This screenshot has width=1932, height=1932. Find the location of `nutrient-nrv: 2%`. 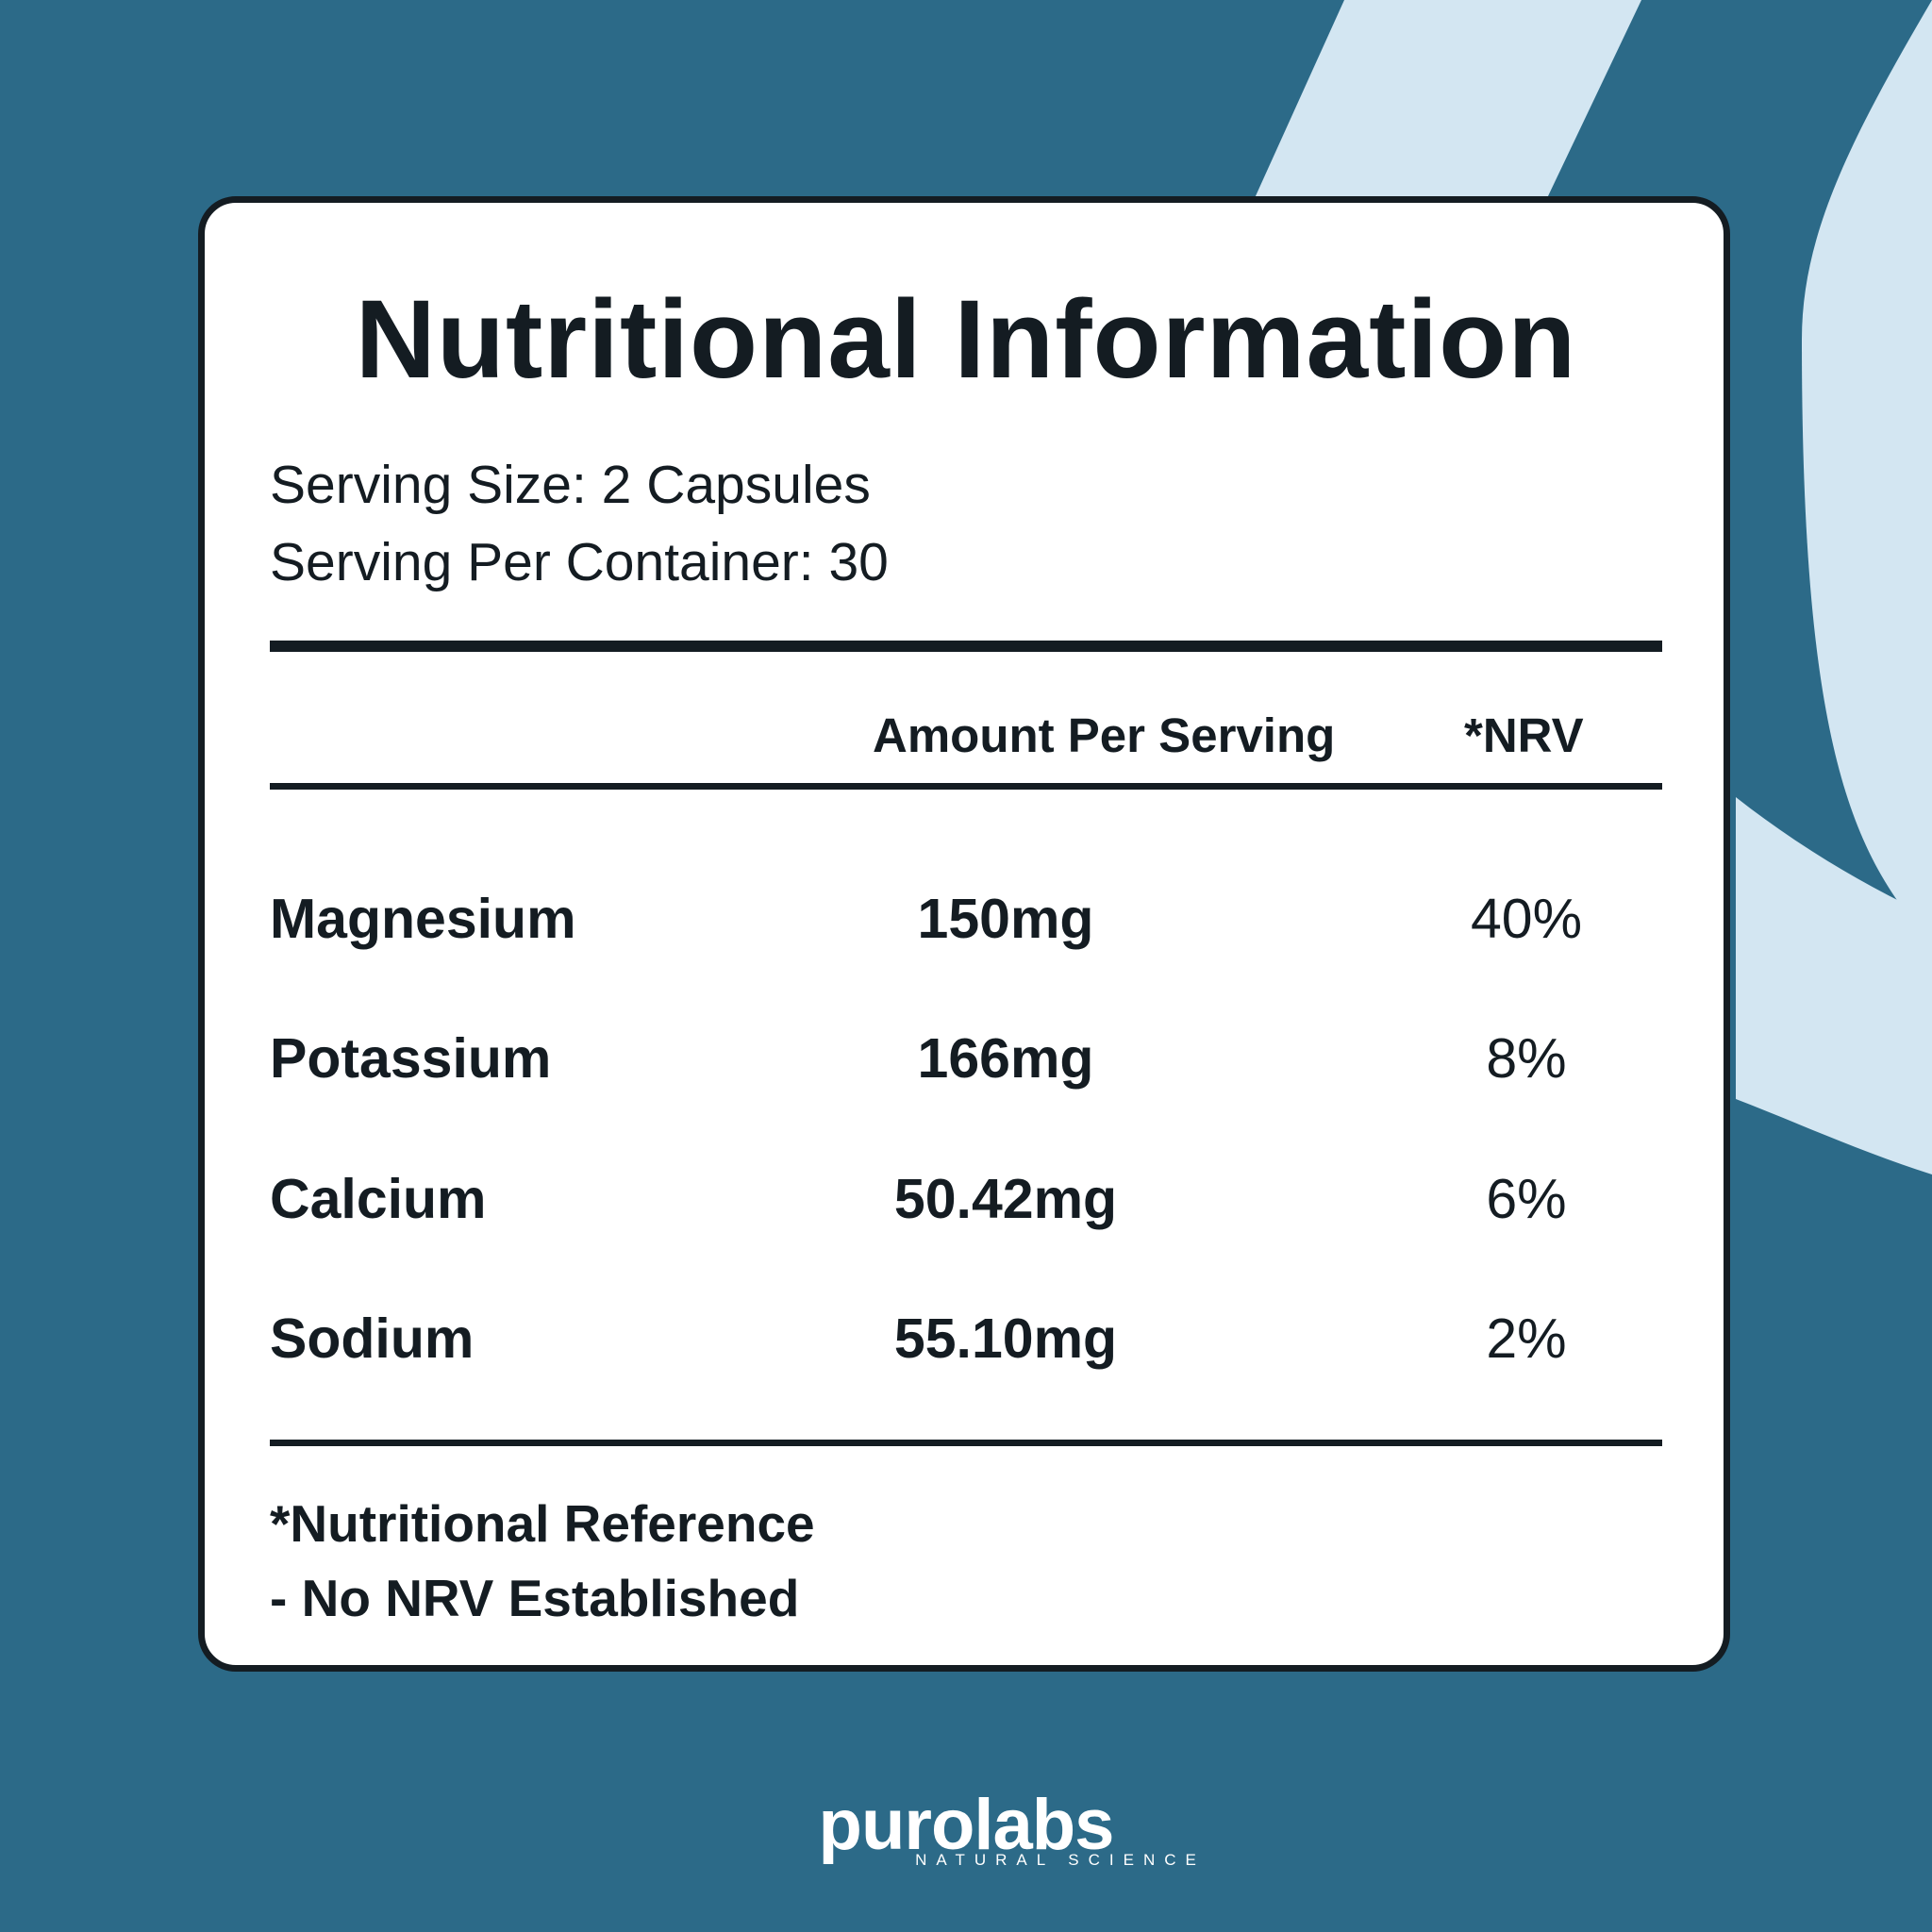

nutrient-nrv: 2% is located at coordinates (1527, 1339).